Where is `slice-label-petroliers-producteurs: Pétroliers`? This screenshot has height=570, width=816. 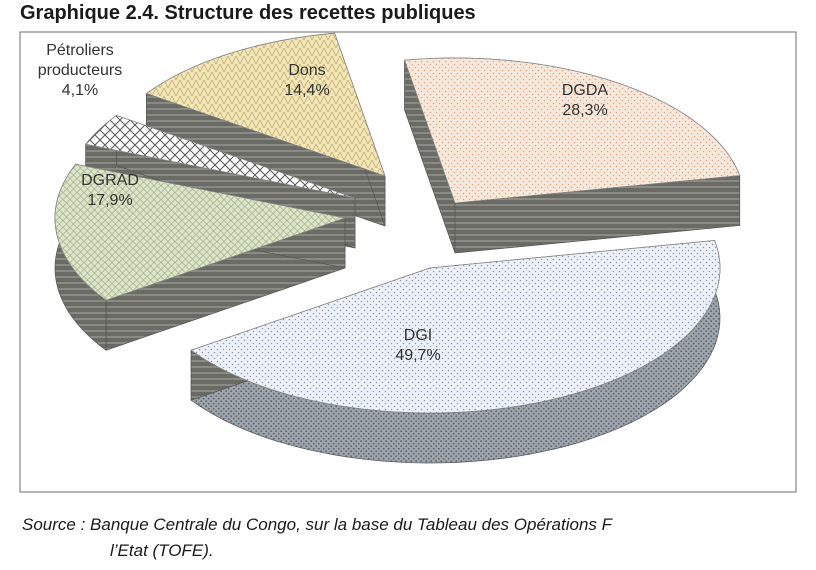
slice-label-petroliers-producteurs: Pétroliers is located at coordinates (80, 50).